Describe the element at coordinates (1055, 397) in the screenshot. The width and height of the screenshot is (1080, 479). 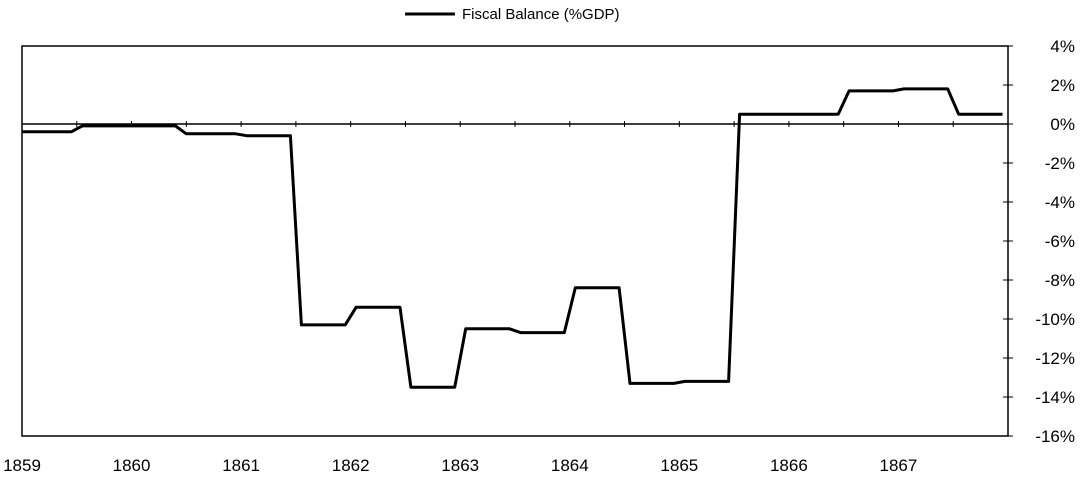
I see `y-tick-label: -14%` at that location.